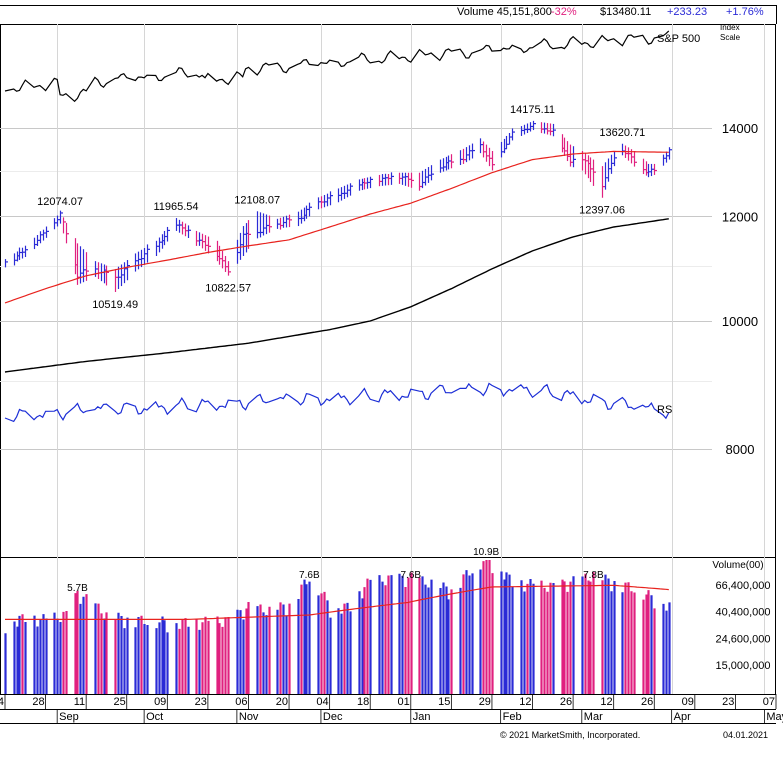  Describe the element at coordinates (154, 717) in the screenshot. I see `x-month-label: Oct` at that location.